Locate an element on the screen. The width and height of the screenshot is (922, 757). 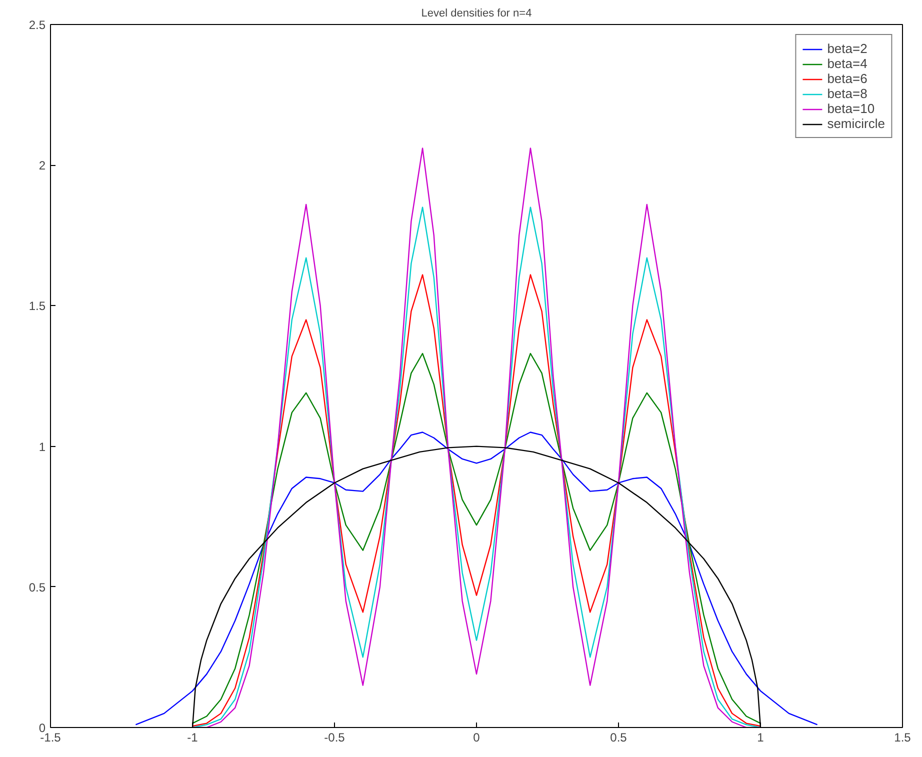
legend-label: semicircle is located at coordinates (856, 123).